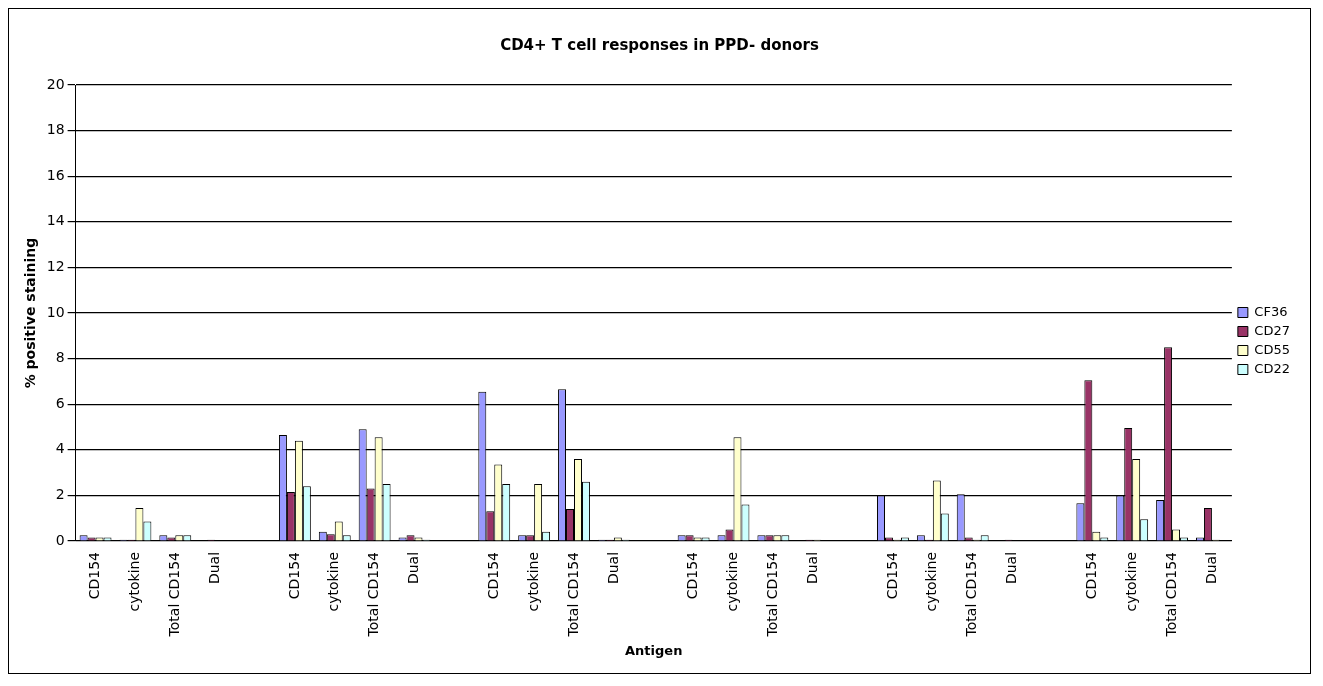 This screenshot has width=1323, height=686. Describe the element at coordinates (55, 220) in the screenshot. I see `y-tick-label: 14` at that location.